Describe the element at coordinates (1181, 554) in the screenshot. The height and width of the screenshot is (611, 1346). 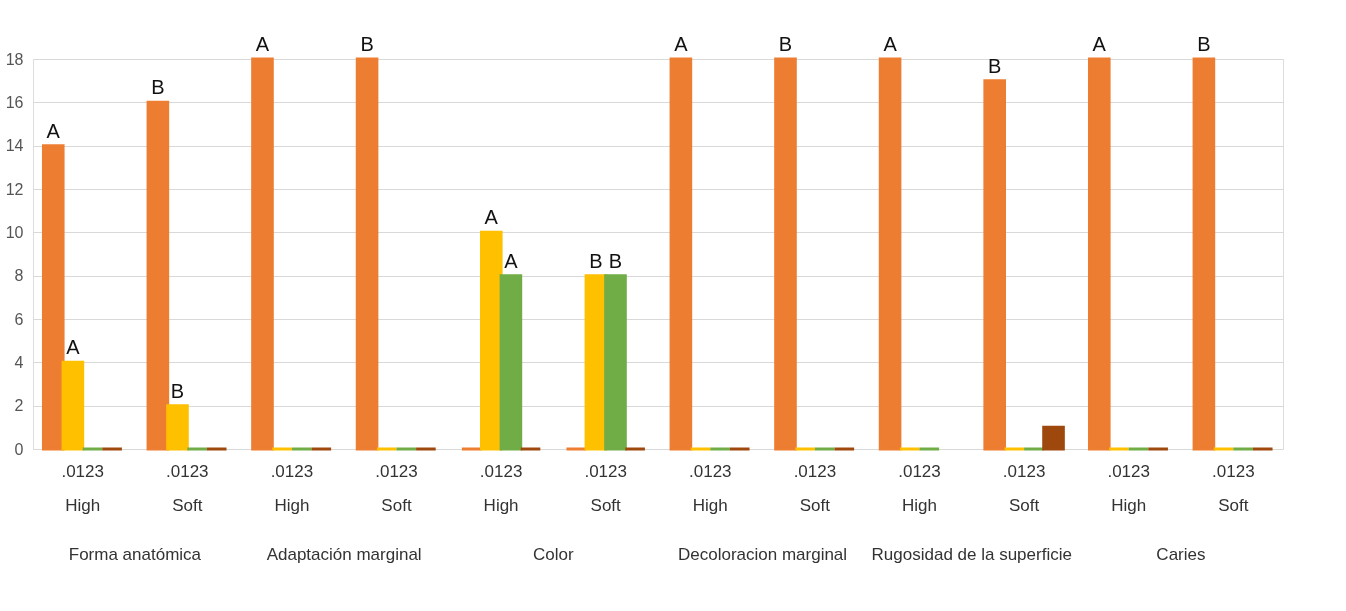
I see `text: Caries` at that location.